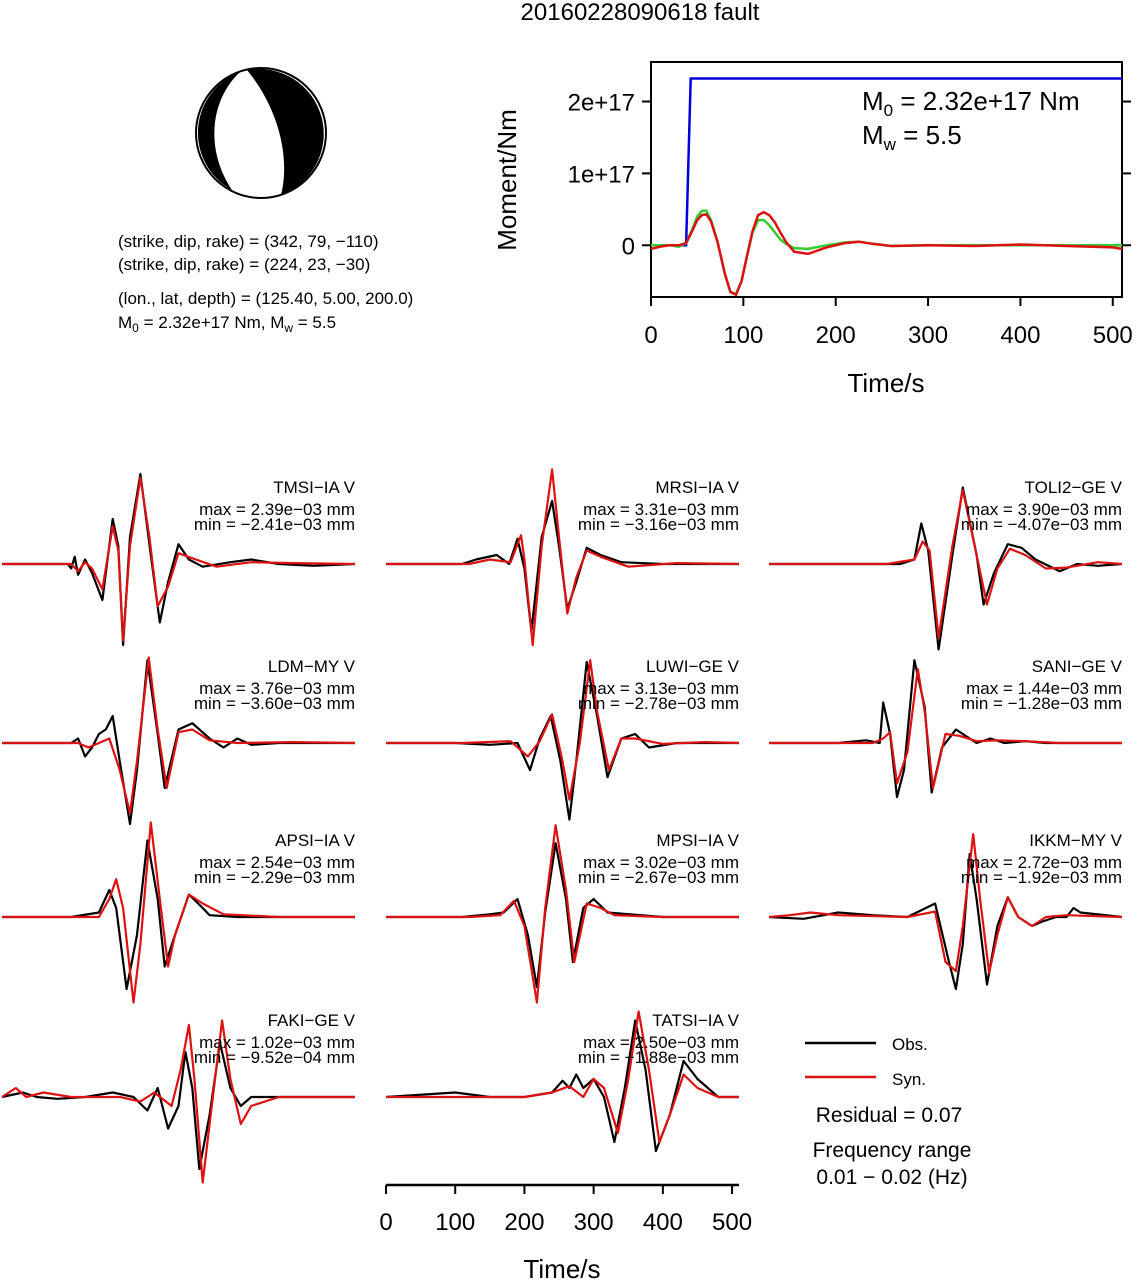  I want to click on focal-line-2: (strike, dip, rake) = (224, 23, −30), so click(244, 264).